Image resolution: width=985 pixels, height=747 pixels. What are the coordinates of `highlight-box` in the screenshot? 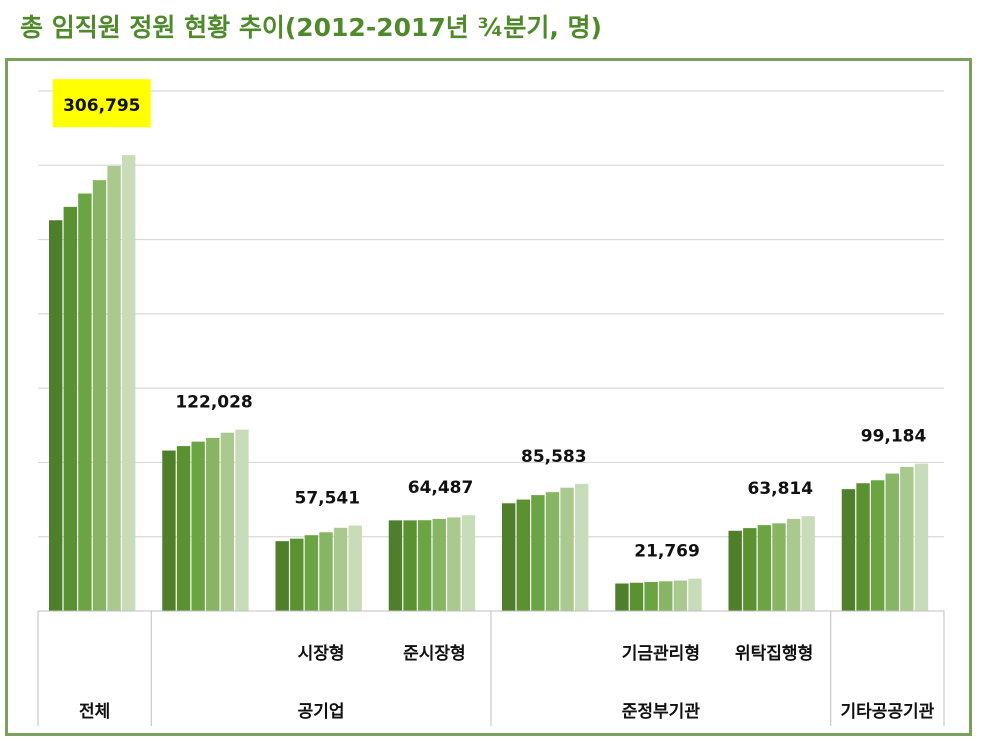 It's located at (101, 103).